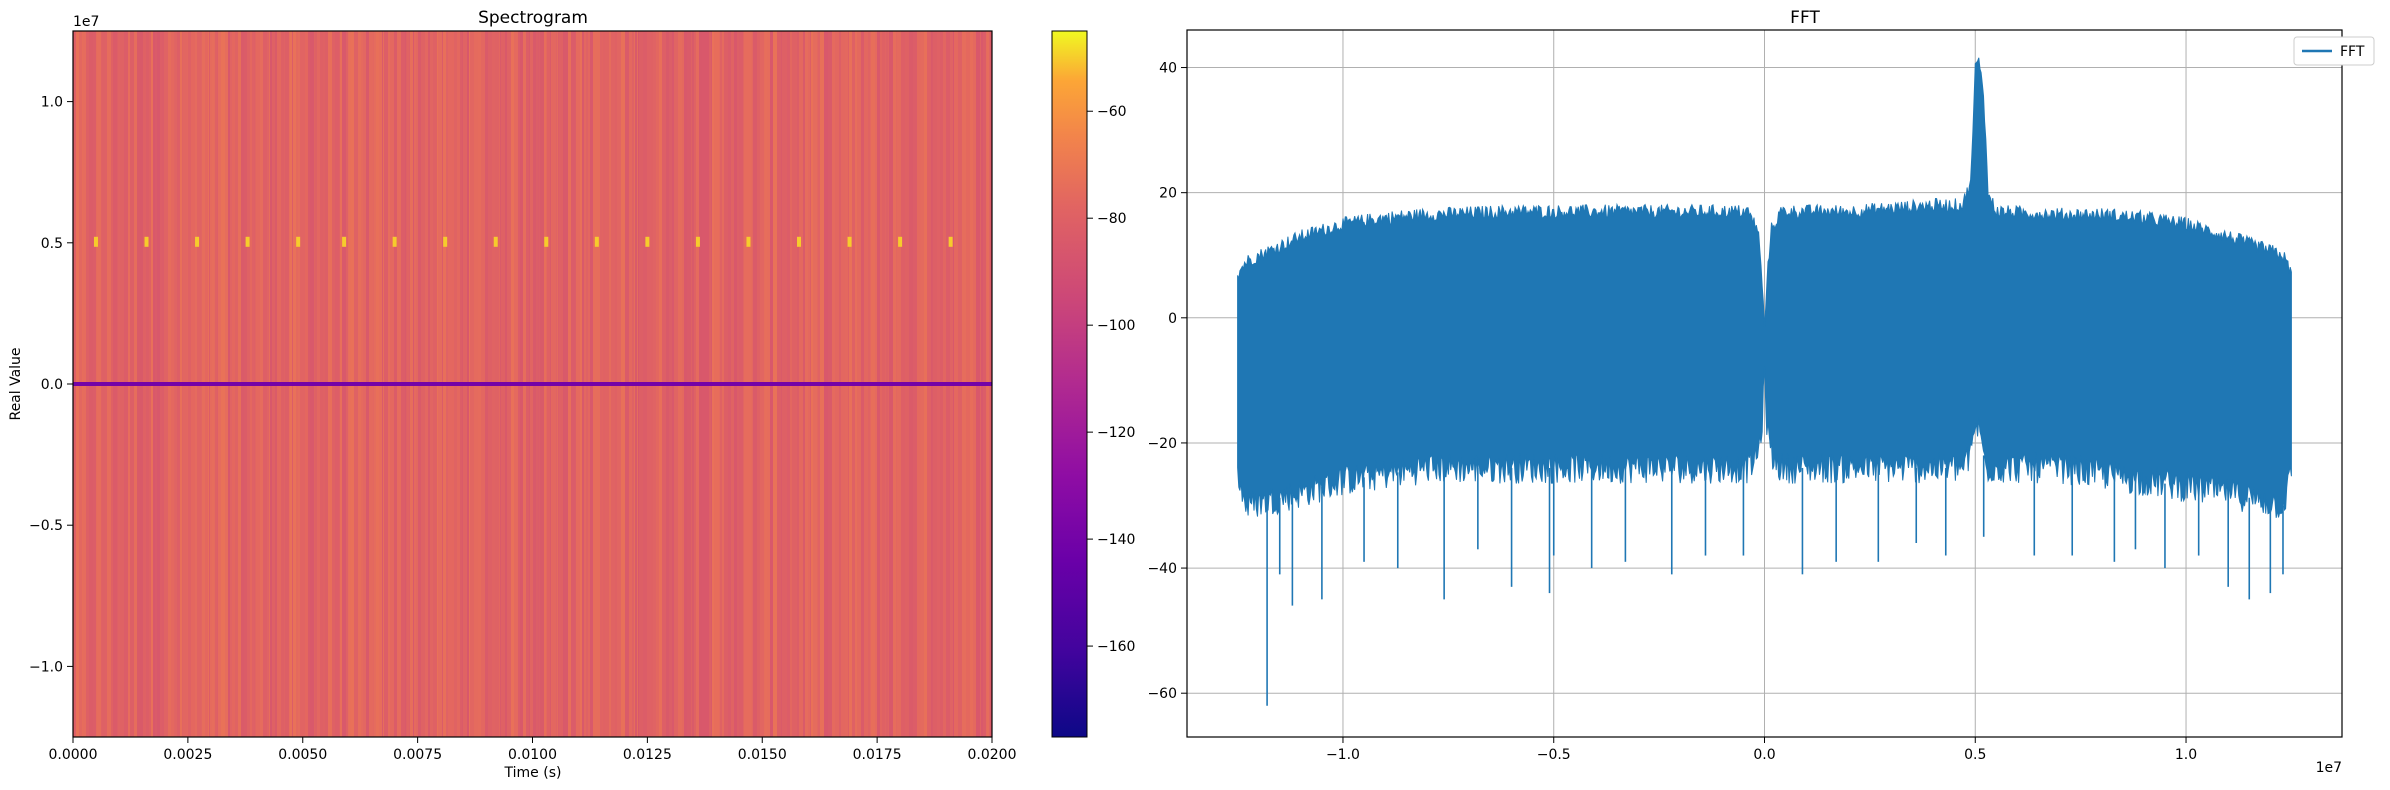 The height and width of the screenshot is (790, 2390). Describe the element at coordinates (2352, 52) in the screenshot. I see `fft-legend-label: FFT` at that location.